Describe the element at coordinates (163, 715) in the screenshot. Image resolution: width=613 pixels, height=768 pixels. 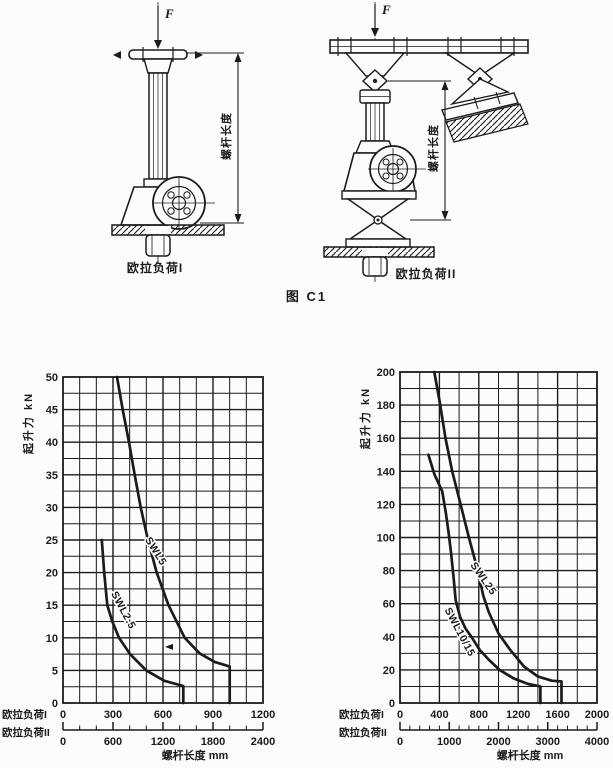
I see `x-tick-label-load1: 600` at that location.